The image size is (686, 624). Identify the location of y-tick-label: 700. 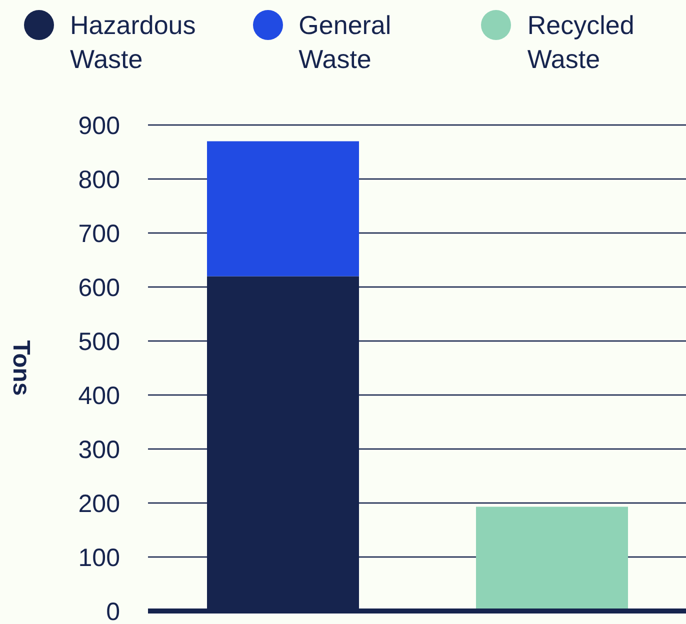
(99, 234).